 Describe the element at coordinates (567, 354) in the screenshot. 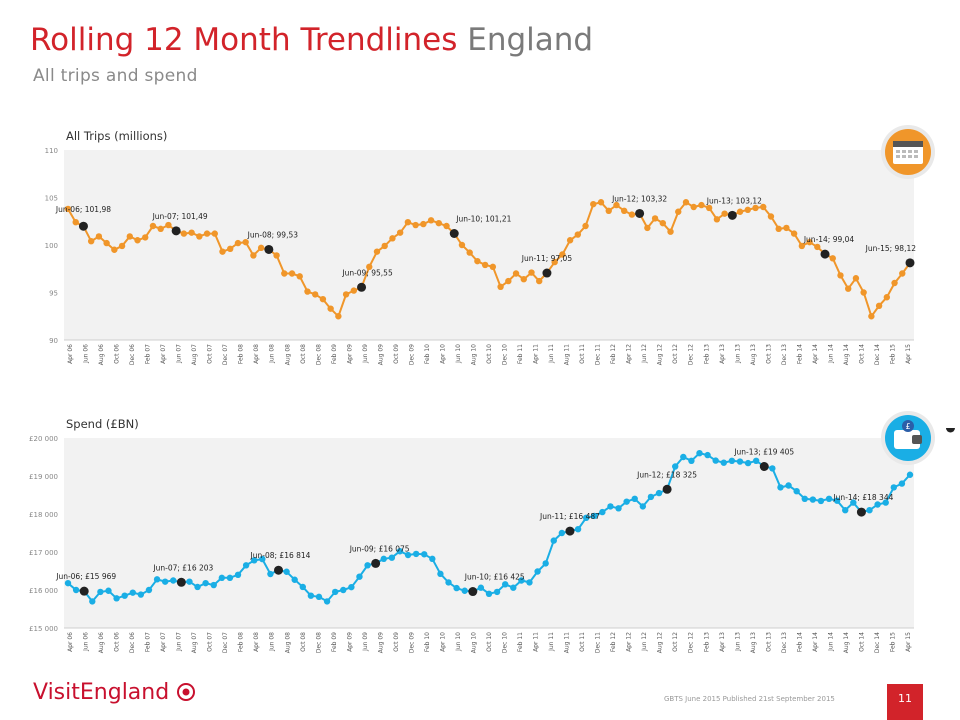

I see `trips-x-tick-label: Aug 11` at that location.